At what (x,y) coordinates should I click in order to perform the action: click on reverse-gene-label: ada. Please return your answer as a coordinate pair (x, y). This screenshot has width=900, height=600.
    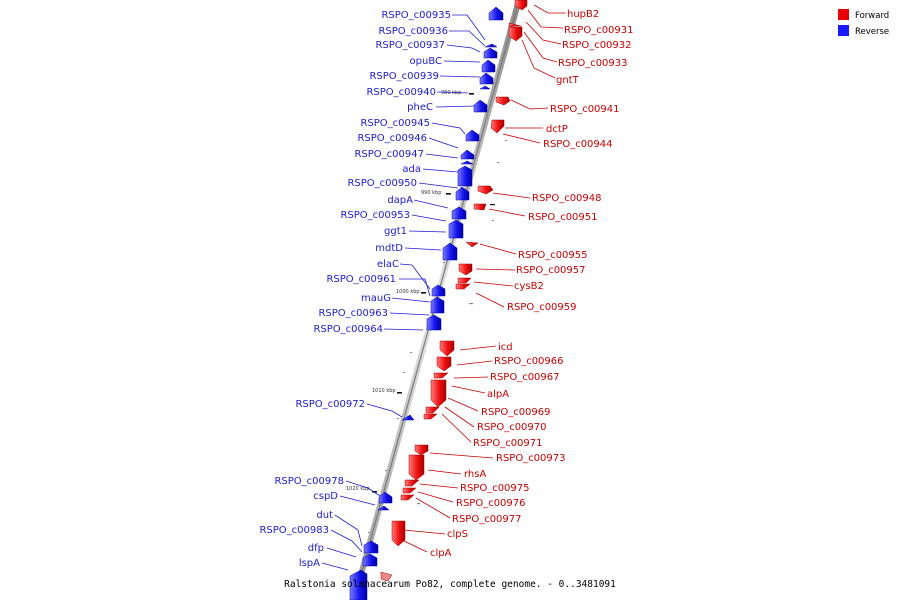
    Looking at the image, I should click on (411, 169).